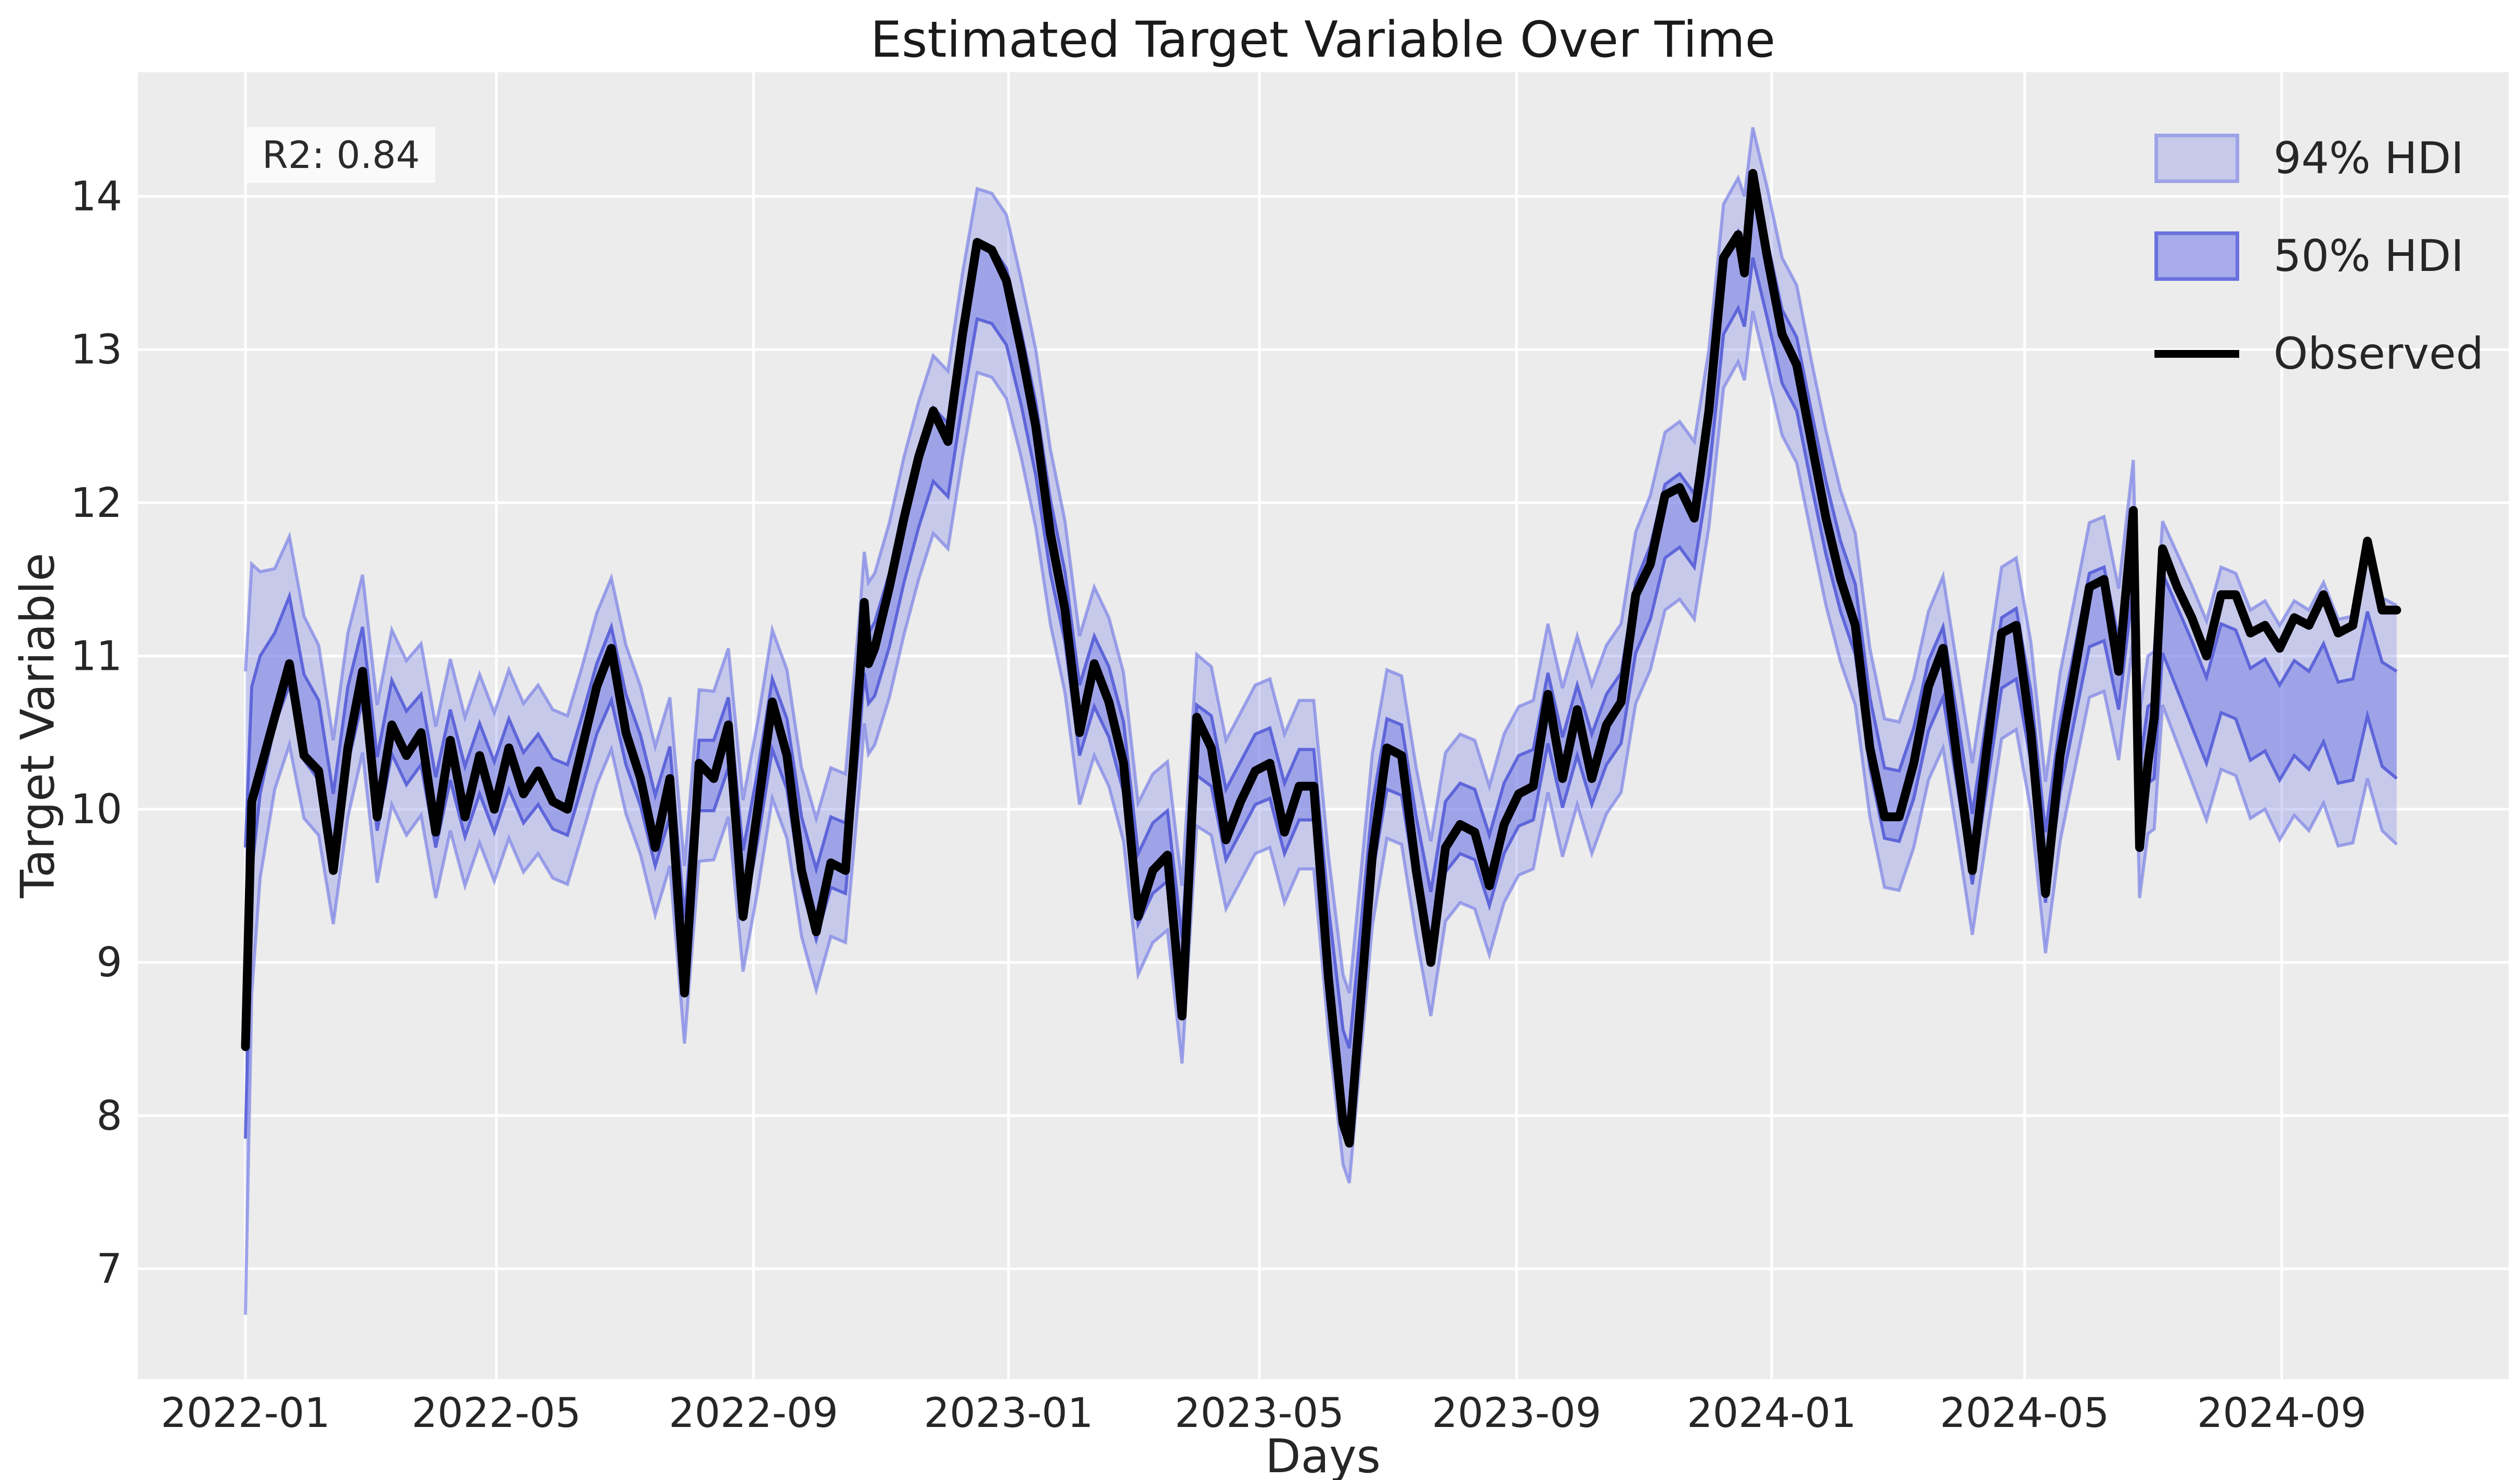 The image size is (2520, 1480). I want to click on legend-item-94-hdi: 94% HDI, so click(2319, 158).